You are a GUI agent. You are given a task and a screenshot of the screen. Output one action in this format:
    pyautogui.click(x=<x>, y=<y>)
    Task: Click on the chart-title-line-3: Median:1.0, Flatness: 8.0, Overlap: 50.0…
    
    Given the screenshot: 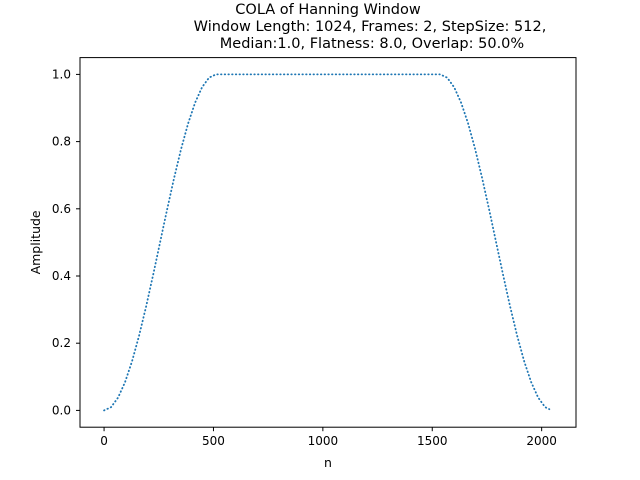 What is the action you would take?
    pyautogui.click(x=372, y=44)
    